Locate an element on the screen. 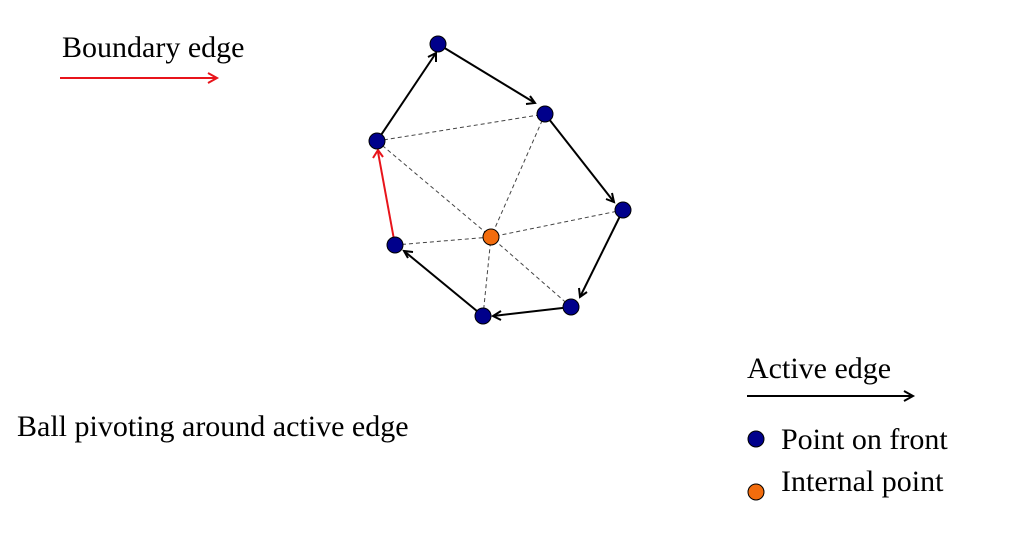  internal-point-legend-icon is located at coordinates (756, 492).